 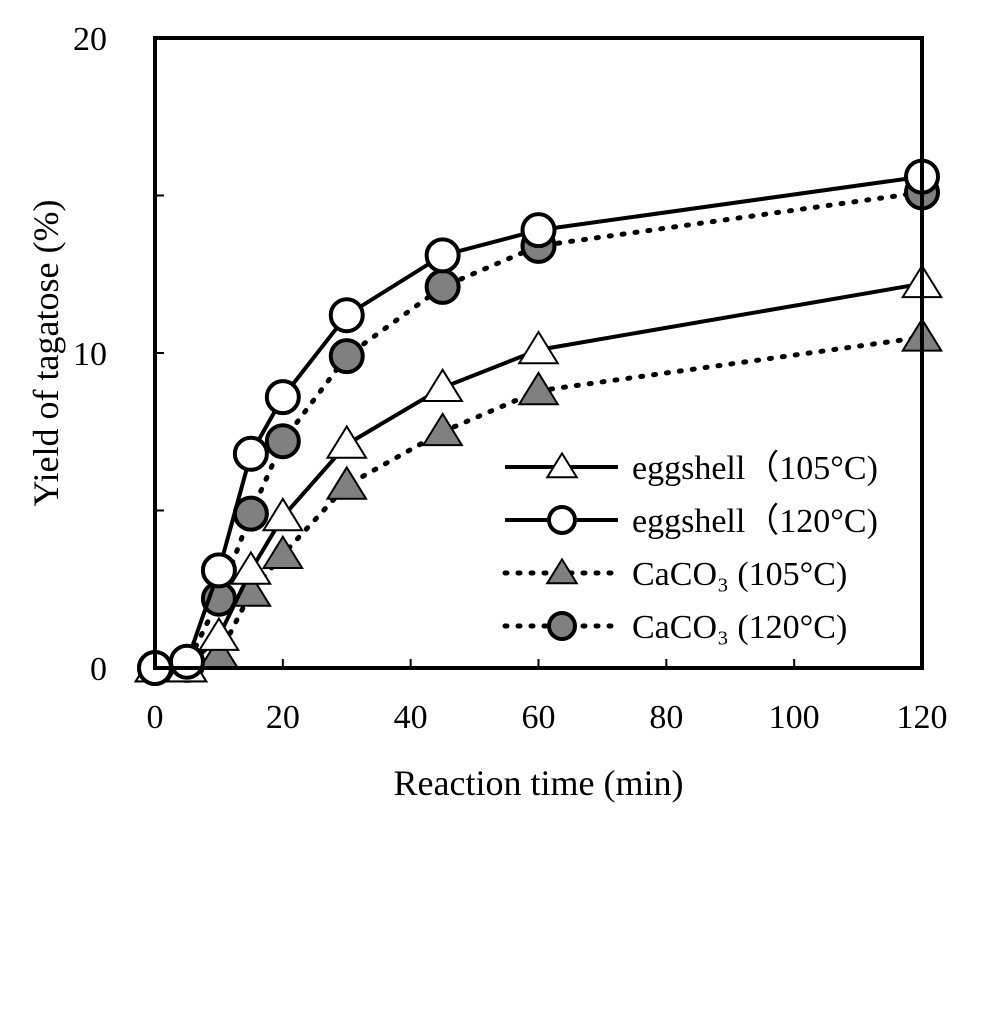 What do you see at coordinates (922, 717) in the screenshot?
I see `x-tick-label: 120` at bounding box center [922, 717].